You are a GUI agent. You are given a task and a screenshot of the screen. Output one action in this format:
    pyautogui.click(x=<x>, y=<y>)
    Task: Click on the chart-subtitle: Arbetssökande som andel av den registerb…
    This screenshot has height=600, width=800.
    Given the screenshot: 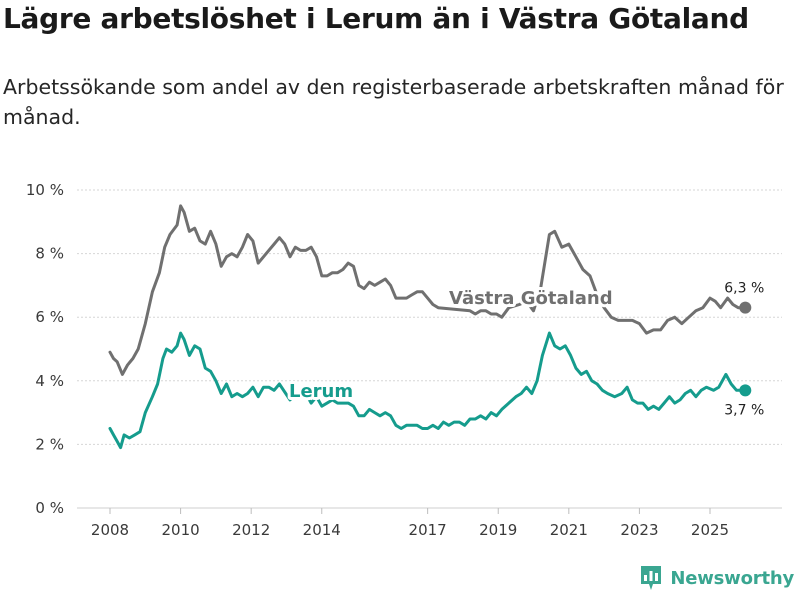 What is the action you would take?
    pyautogui.click(x=393, y=102)
    